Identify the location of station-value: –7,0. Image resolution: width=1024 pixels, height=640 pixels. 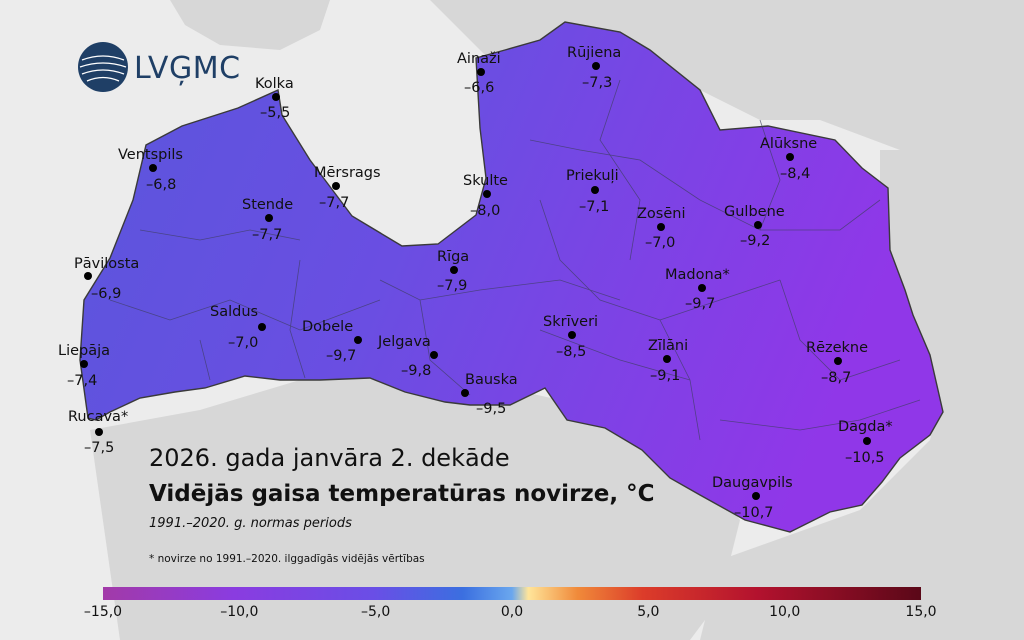
(243, 343).